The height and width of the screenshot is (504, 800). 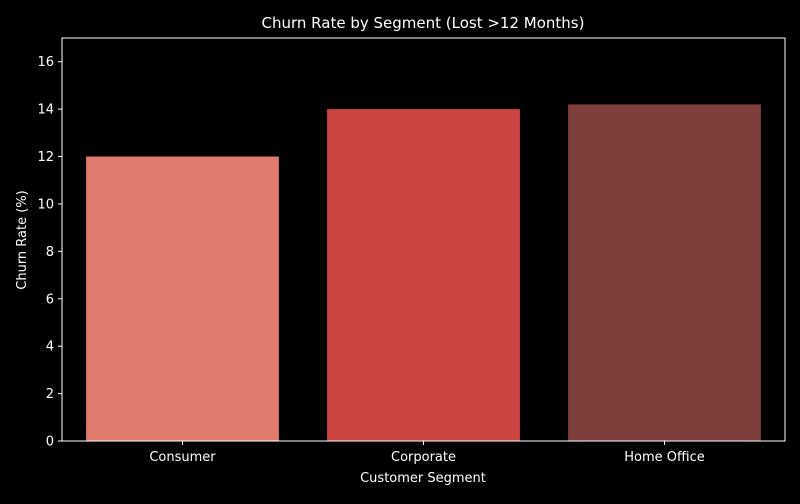 What do you see at coordinates (22, 239) in the screenshot?
I see `y-axis-label: Churn Rate (%)` at bounding box center [22, 239].